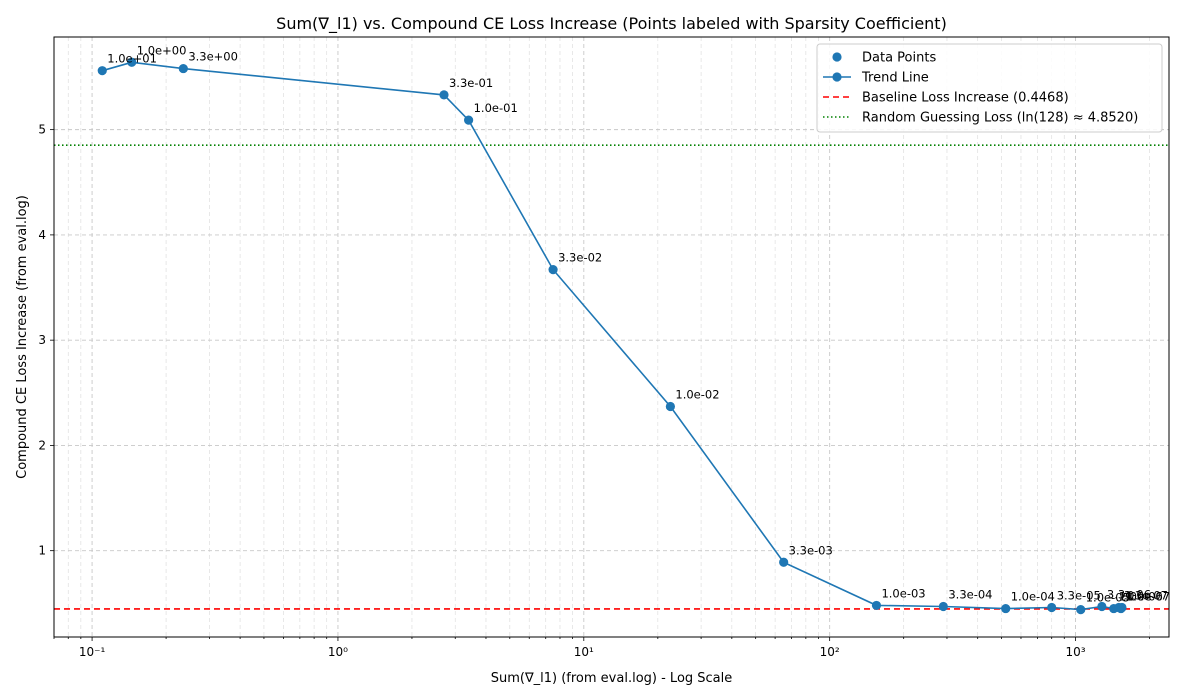 The image size is (1200, 700). Describe the element at coordinates (42, 130) in the screenshot. I see `y-tick-label: 5` at that location.